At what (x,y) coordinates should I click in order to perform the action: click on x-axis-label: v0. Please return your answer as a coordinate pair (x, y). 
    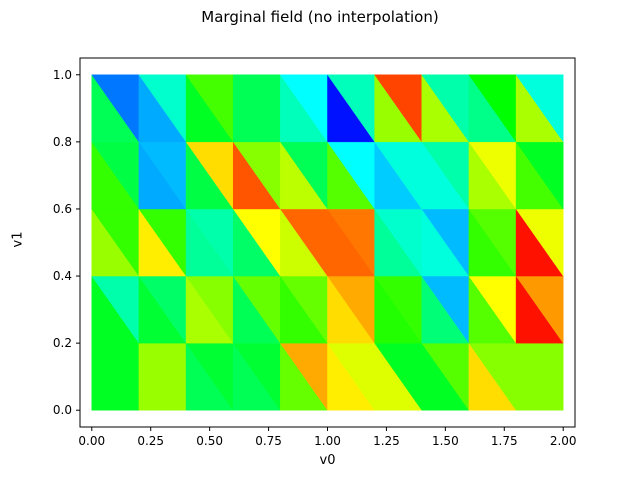
    Looking at the image, I should click on (327, 460).